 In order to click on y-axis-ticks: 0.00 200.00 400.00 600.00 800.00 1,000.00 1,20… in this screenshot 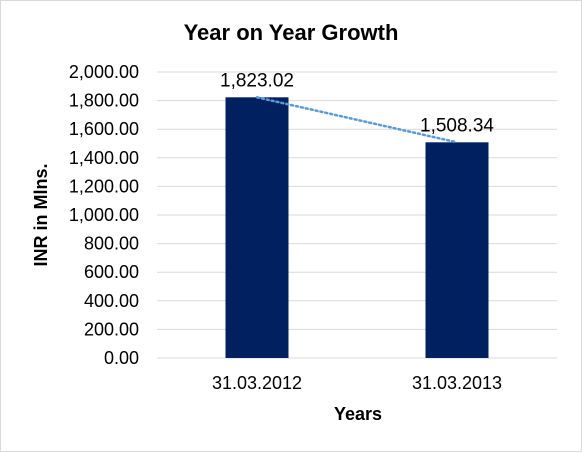, I will do `click(104, 215)`.